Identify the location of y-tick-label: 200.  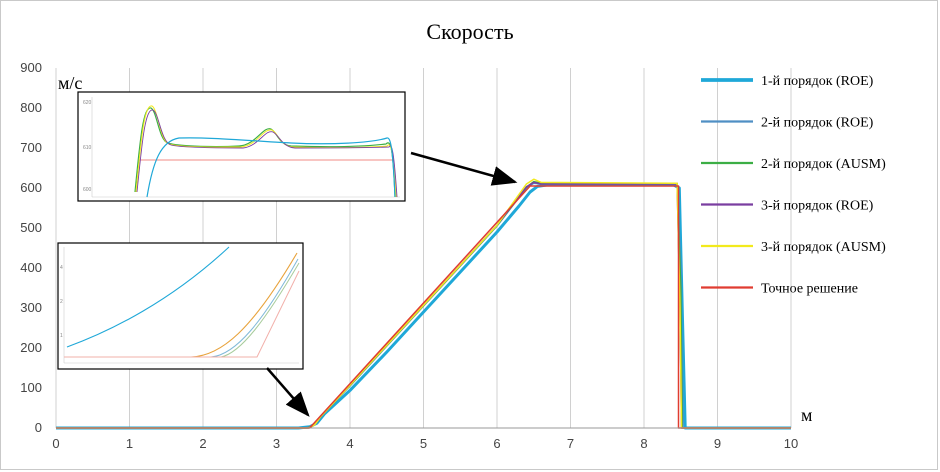
(31, 347).